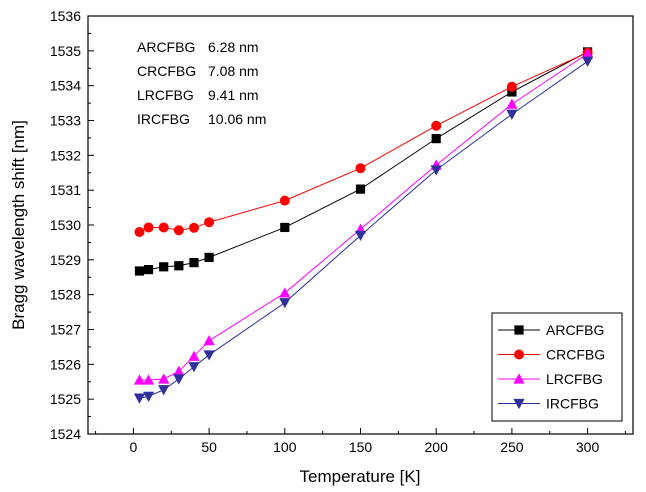 This screenshot has width=646, height=492. What do you see at coordinates (134, 447) in the screenshot?
I see `x-tick-label: 0` at bounding box center [134, 447].